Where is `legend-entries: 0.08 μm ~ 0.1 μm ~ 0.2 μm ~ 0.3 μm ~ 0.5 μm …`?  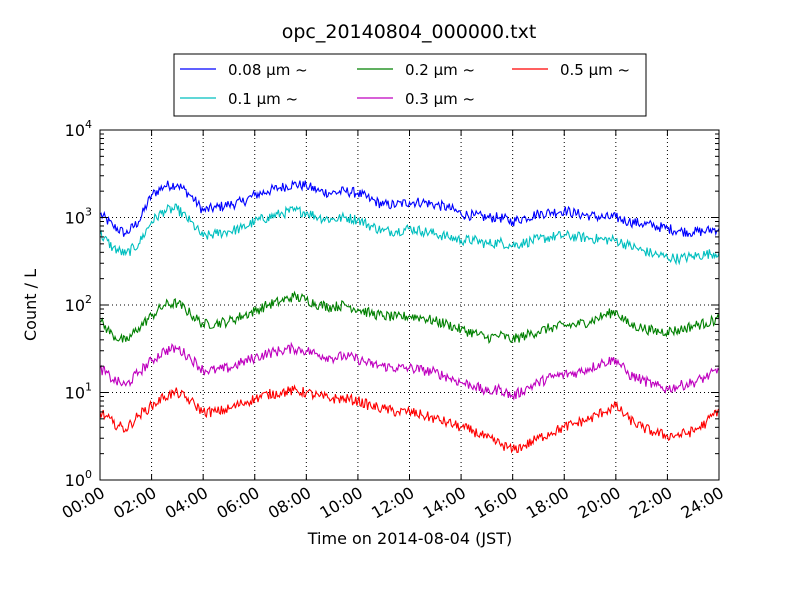 legend-entries: 0.08 μm ~ 0.1 μm ~ 0.2 μm ~ 0.3 μm ~ 0.5 μm … is located at coordinates (405, 84).